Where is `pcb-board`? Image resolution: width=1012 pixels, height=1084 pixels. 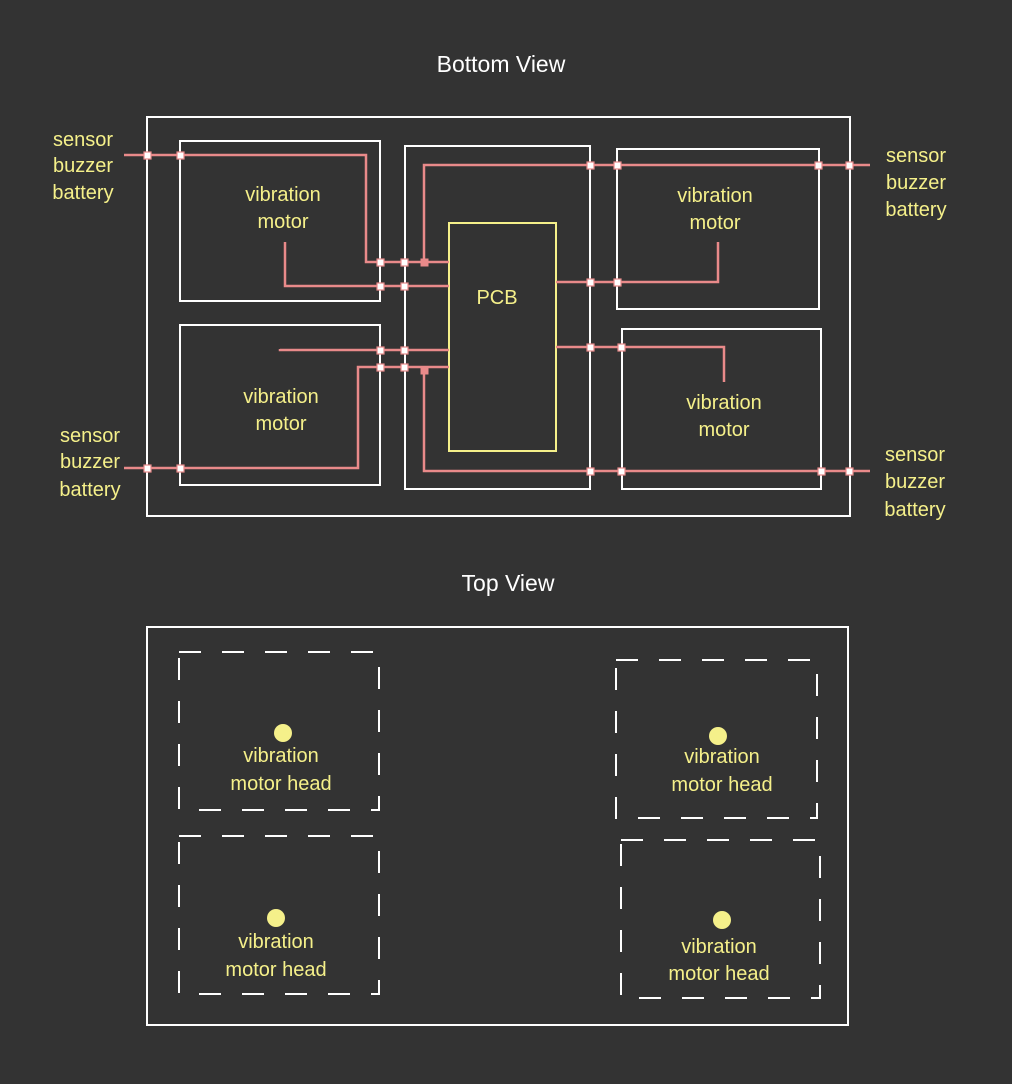 pcb-board is located at coordinates (502, 337).